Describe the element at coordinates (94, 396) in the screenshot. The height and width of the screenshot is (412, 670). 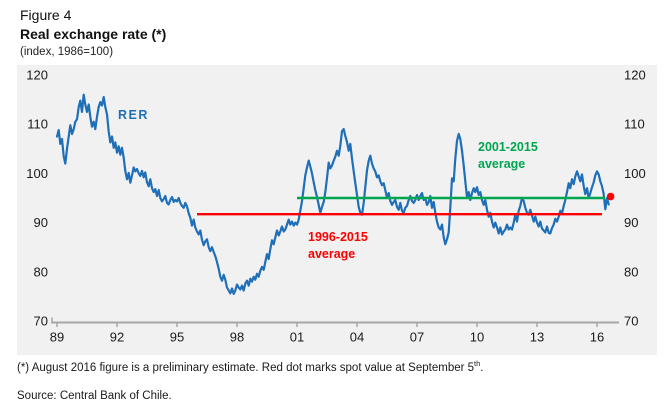
I see `source-line: Source: Central Bank of Chile.` at that location.